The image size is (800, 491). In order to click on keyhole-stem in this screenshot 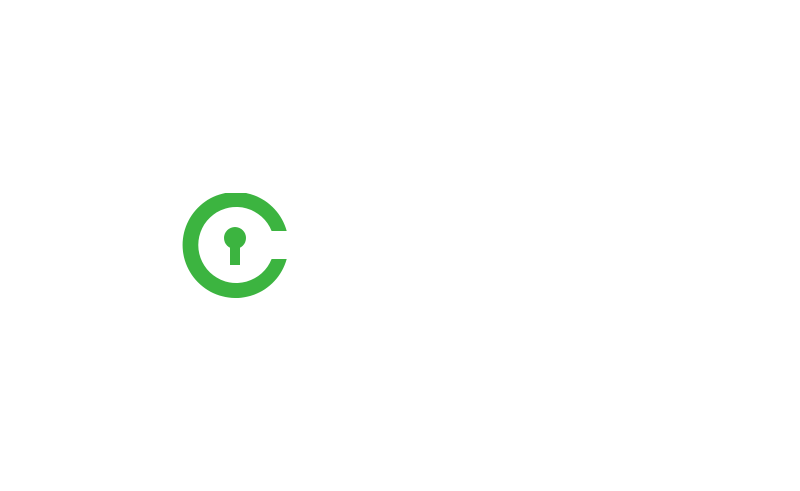, I will do `click(235, 253)`.